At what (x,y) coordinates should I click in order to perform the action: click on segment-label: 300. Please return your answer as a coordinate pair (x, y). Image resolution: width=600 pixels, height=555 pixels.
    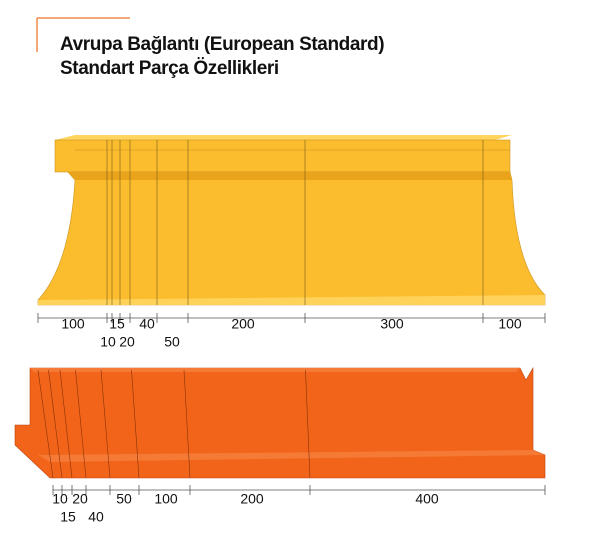
    Looking at the image, I should click on (392, 324).